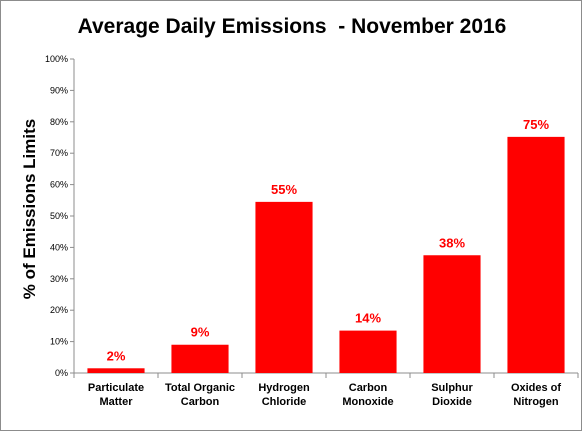  I want to click on y-tick-label: 70%, so click(59, 153).